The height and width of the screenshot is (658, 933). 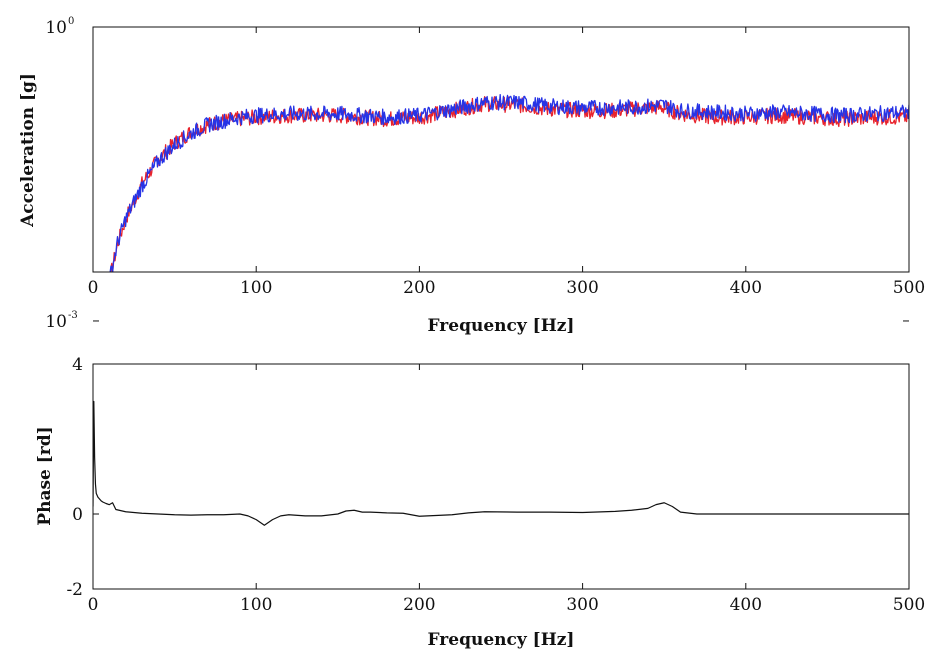 I want to click on acceleration-y-tick-exponent: 0, so click(x=71, y=21).